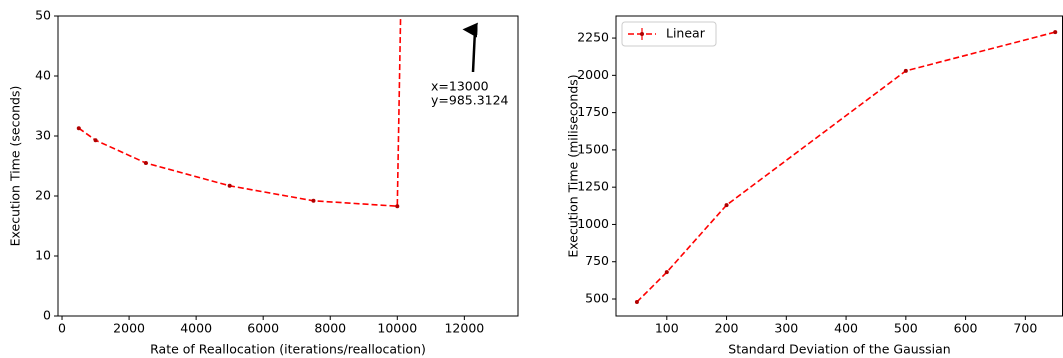  I want to click on y-tick-label: 40, so click(43, 75).